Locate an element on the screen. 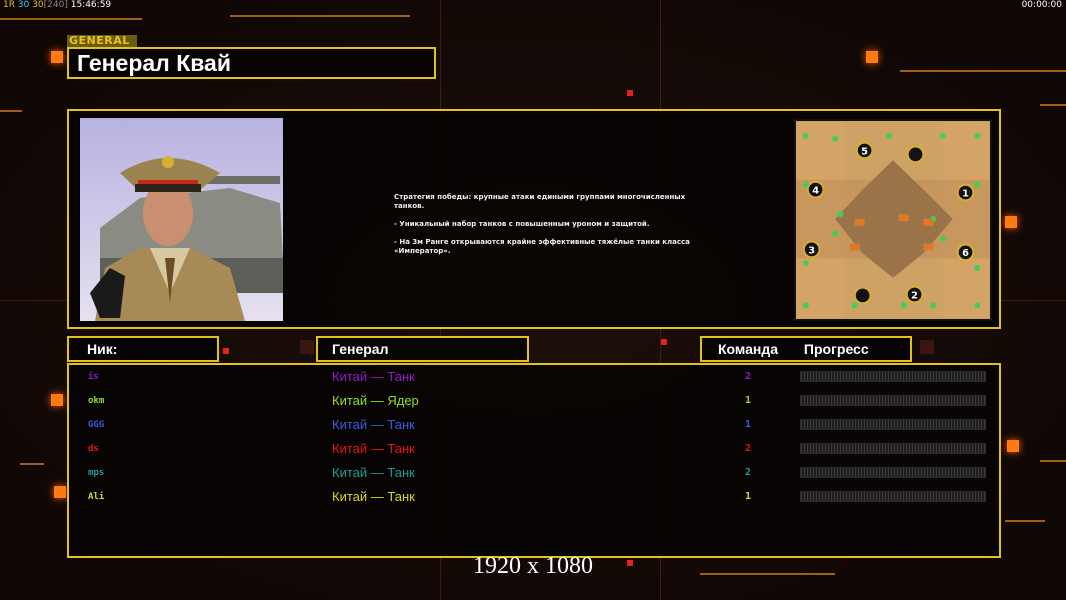 This screenshot has width=1066, height=600. stat-c: [240] is located at coordinates (55, 5).